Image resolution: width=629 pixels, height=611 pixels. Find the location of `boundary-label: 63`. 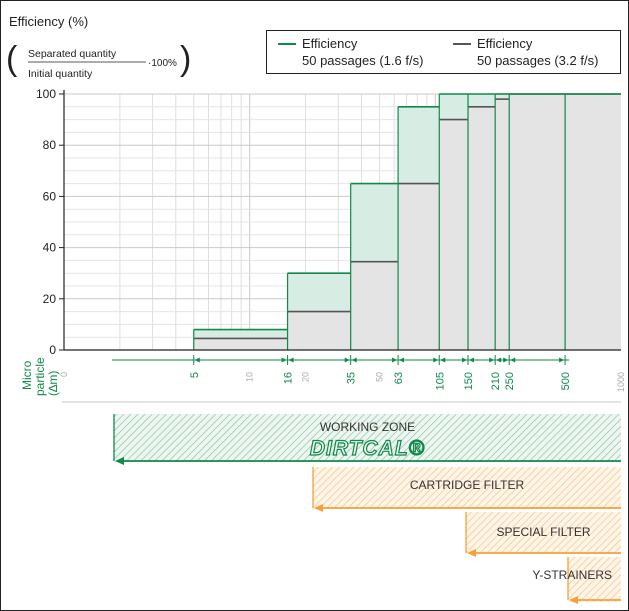

boundary-label: 63 is located at coordinates (399, 378).